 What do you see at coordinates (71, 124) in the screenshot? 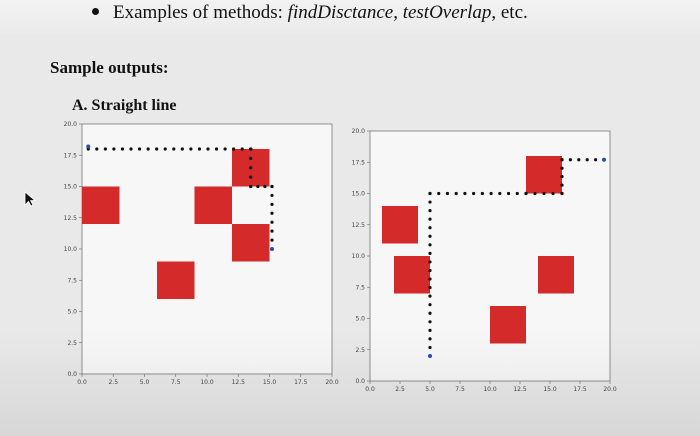
I see `y-tick-label: 20.0` at bounding box center [71, 124].